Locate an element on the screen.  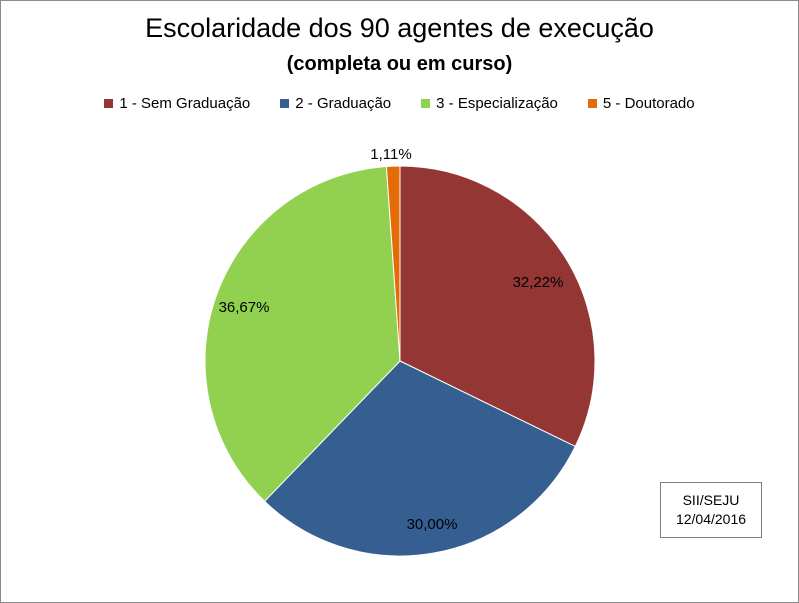
source-note-date: 12/04/2016 is located at coordinates (711, 519).